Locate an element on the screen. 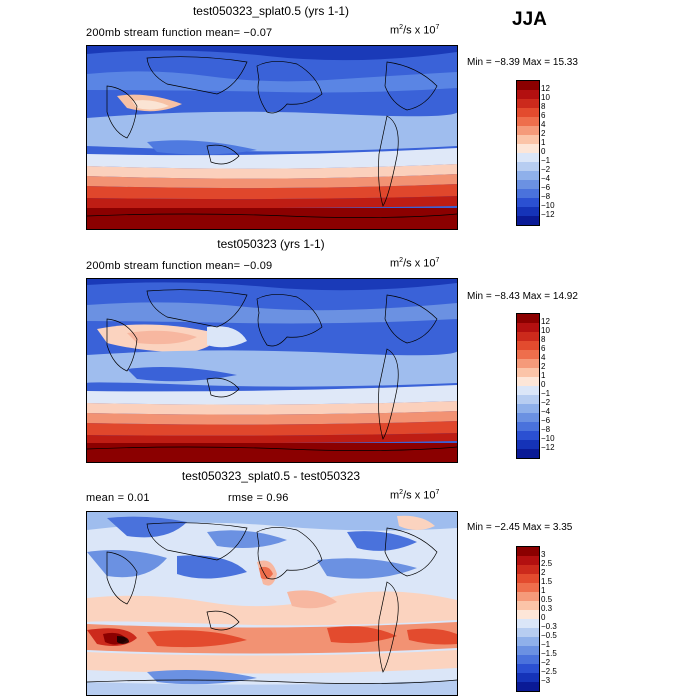 This screenshot has width=700, height=700. cbar-label: −3 is located at coordinates (546, 680).